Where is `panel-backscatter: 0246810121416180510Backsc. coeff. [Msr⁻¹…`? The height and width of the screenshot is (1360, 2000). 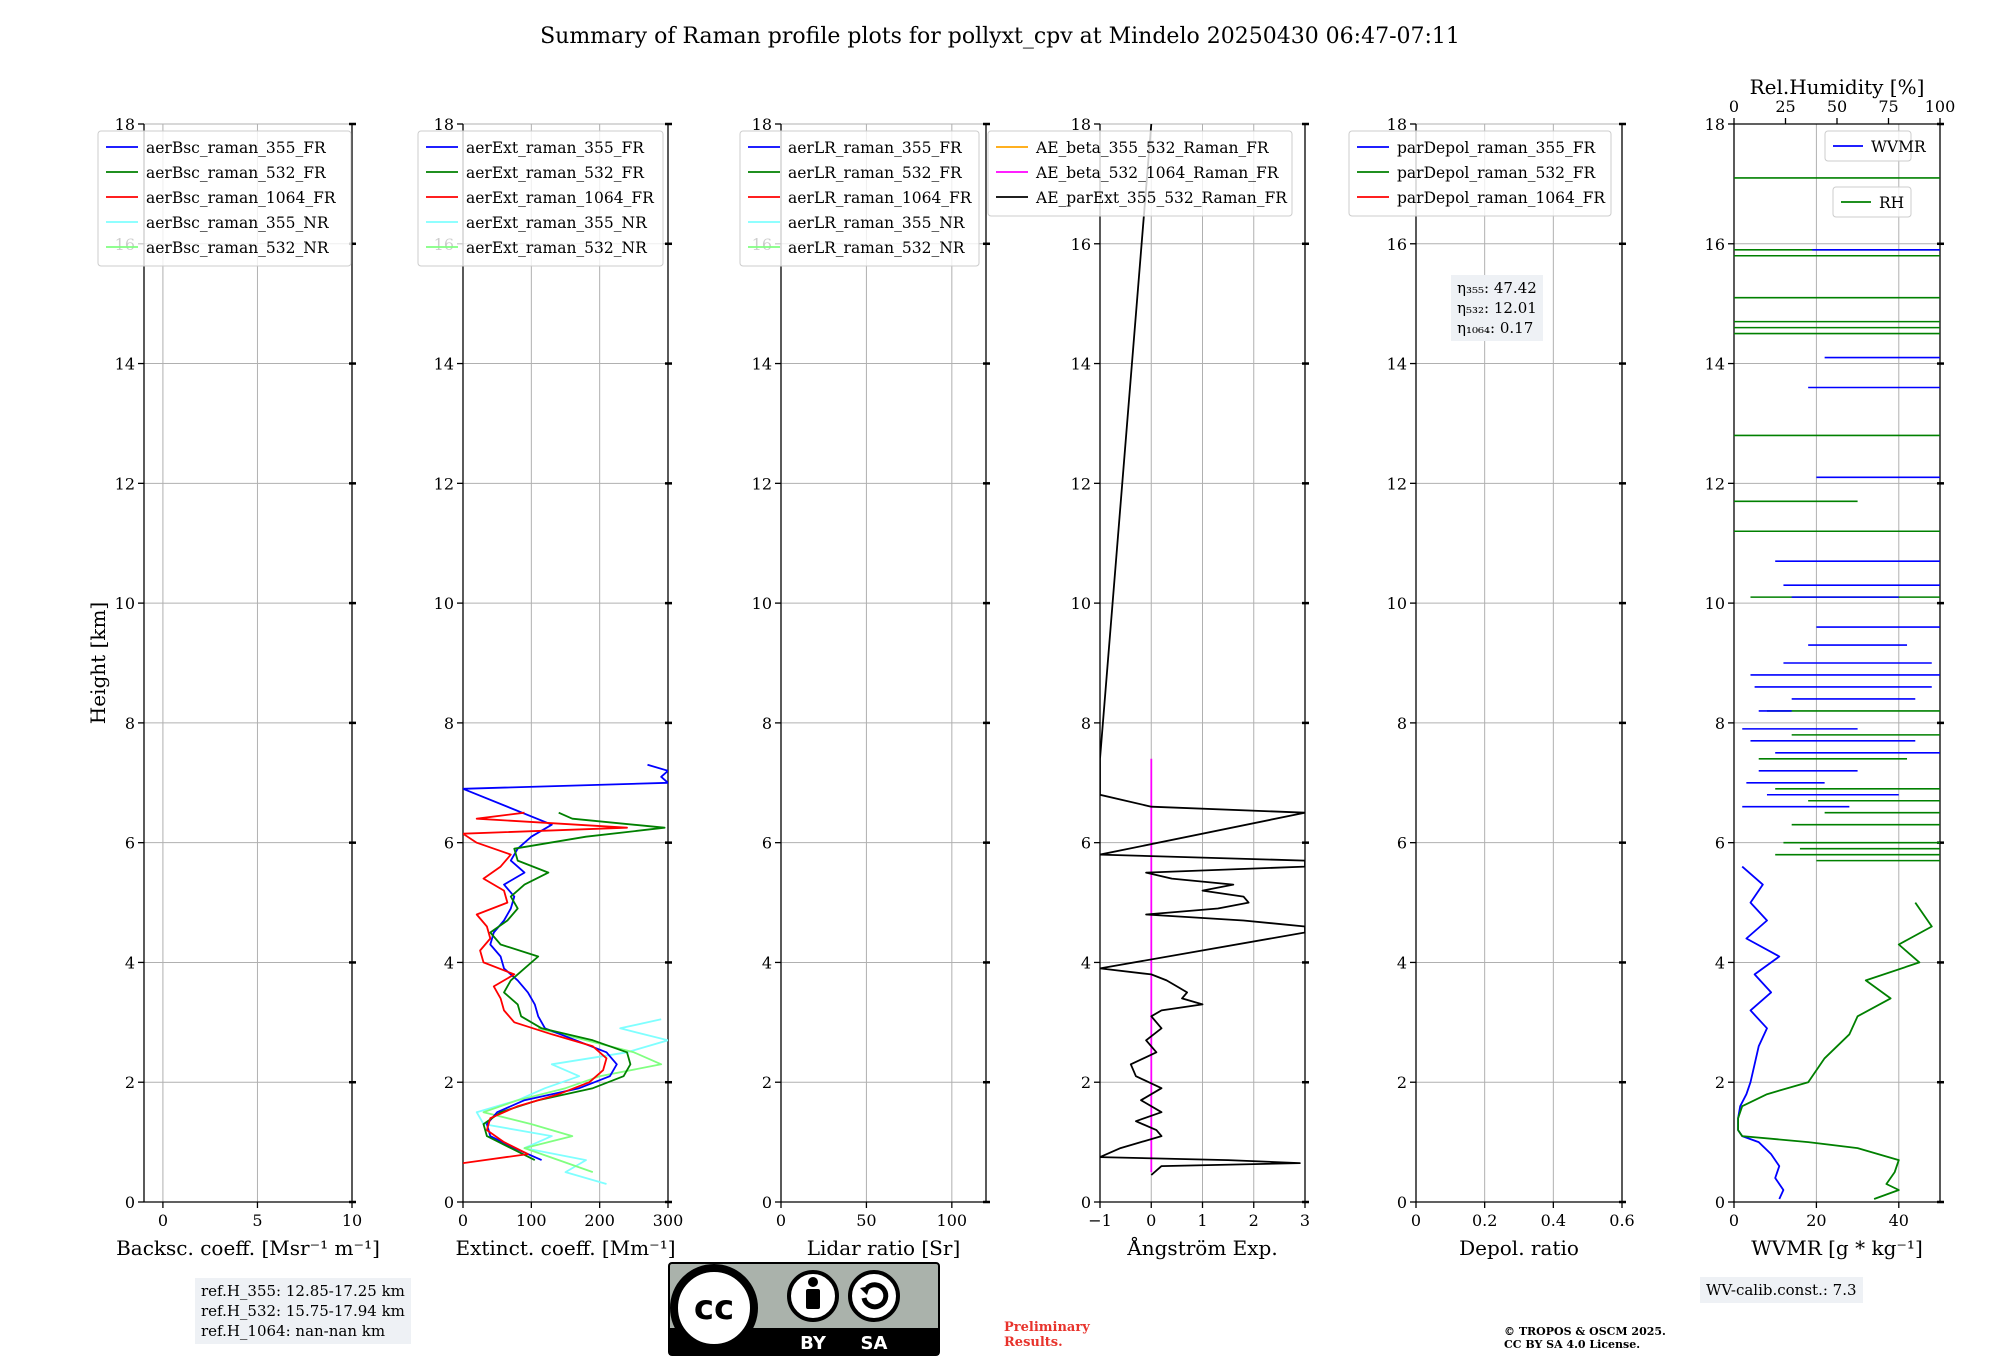 panel-backscatter: 0246810121416180510Backsc. coeff. [Msr⁻¹… is located at coordinates (233, 687).